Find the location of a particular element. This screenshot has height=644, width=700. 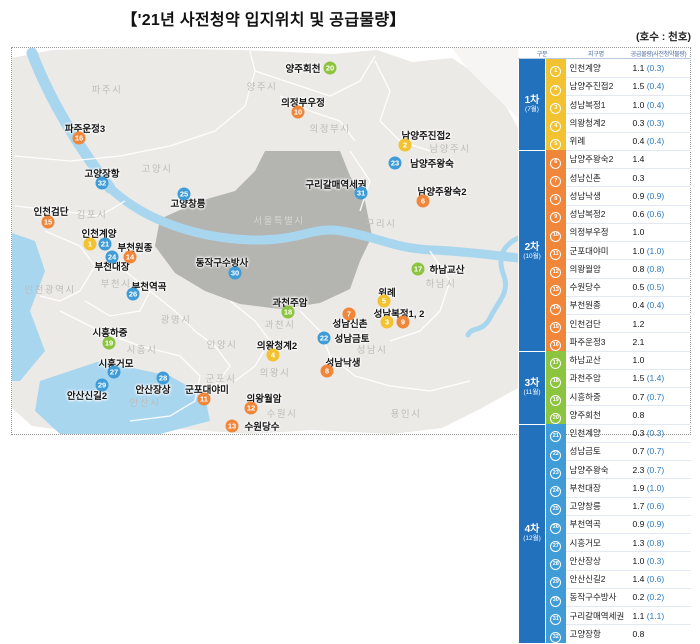

supply-value-cell: 0.9 (0.9) is located at coordinates (658, 524).